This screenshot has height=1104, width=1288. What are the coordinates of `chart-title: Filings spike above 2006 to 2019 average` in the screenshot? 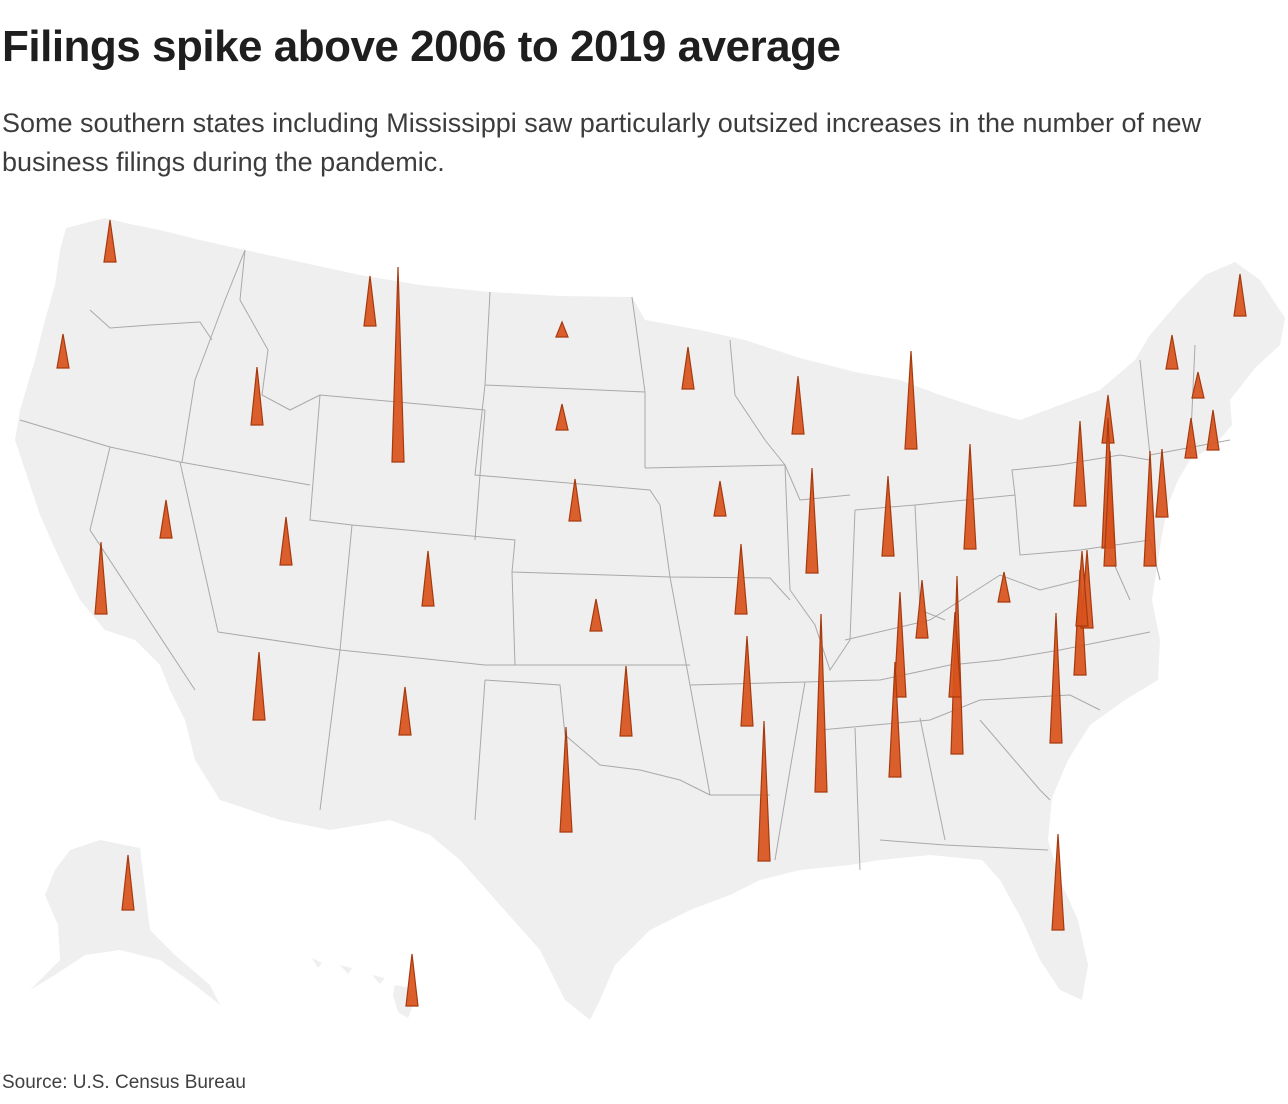 It's located at (421, 46).